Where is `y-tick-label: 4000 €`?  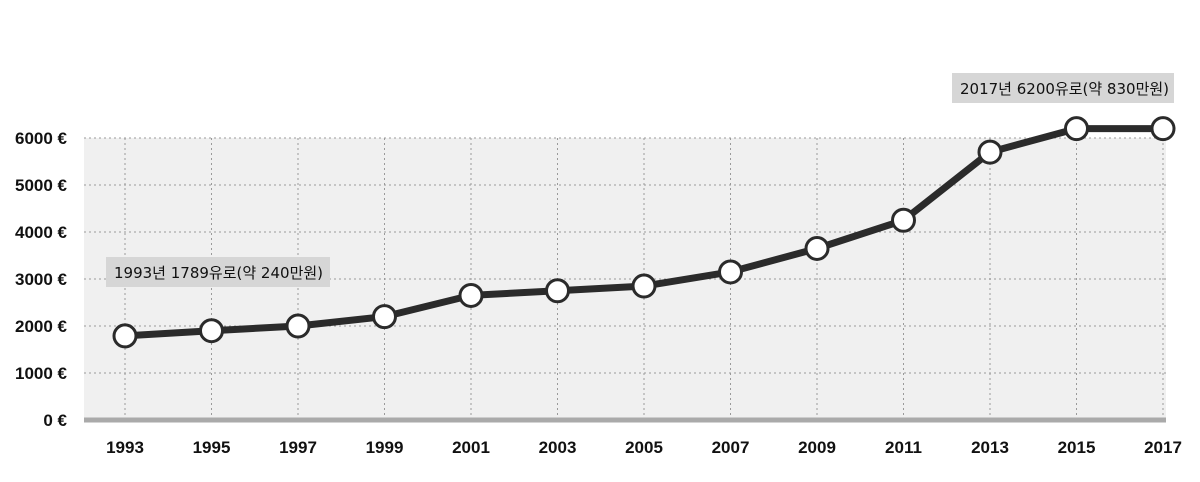 y-tick-label: 4000 € is located at coordinates (41, 232).